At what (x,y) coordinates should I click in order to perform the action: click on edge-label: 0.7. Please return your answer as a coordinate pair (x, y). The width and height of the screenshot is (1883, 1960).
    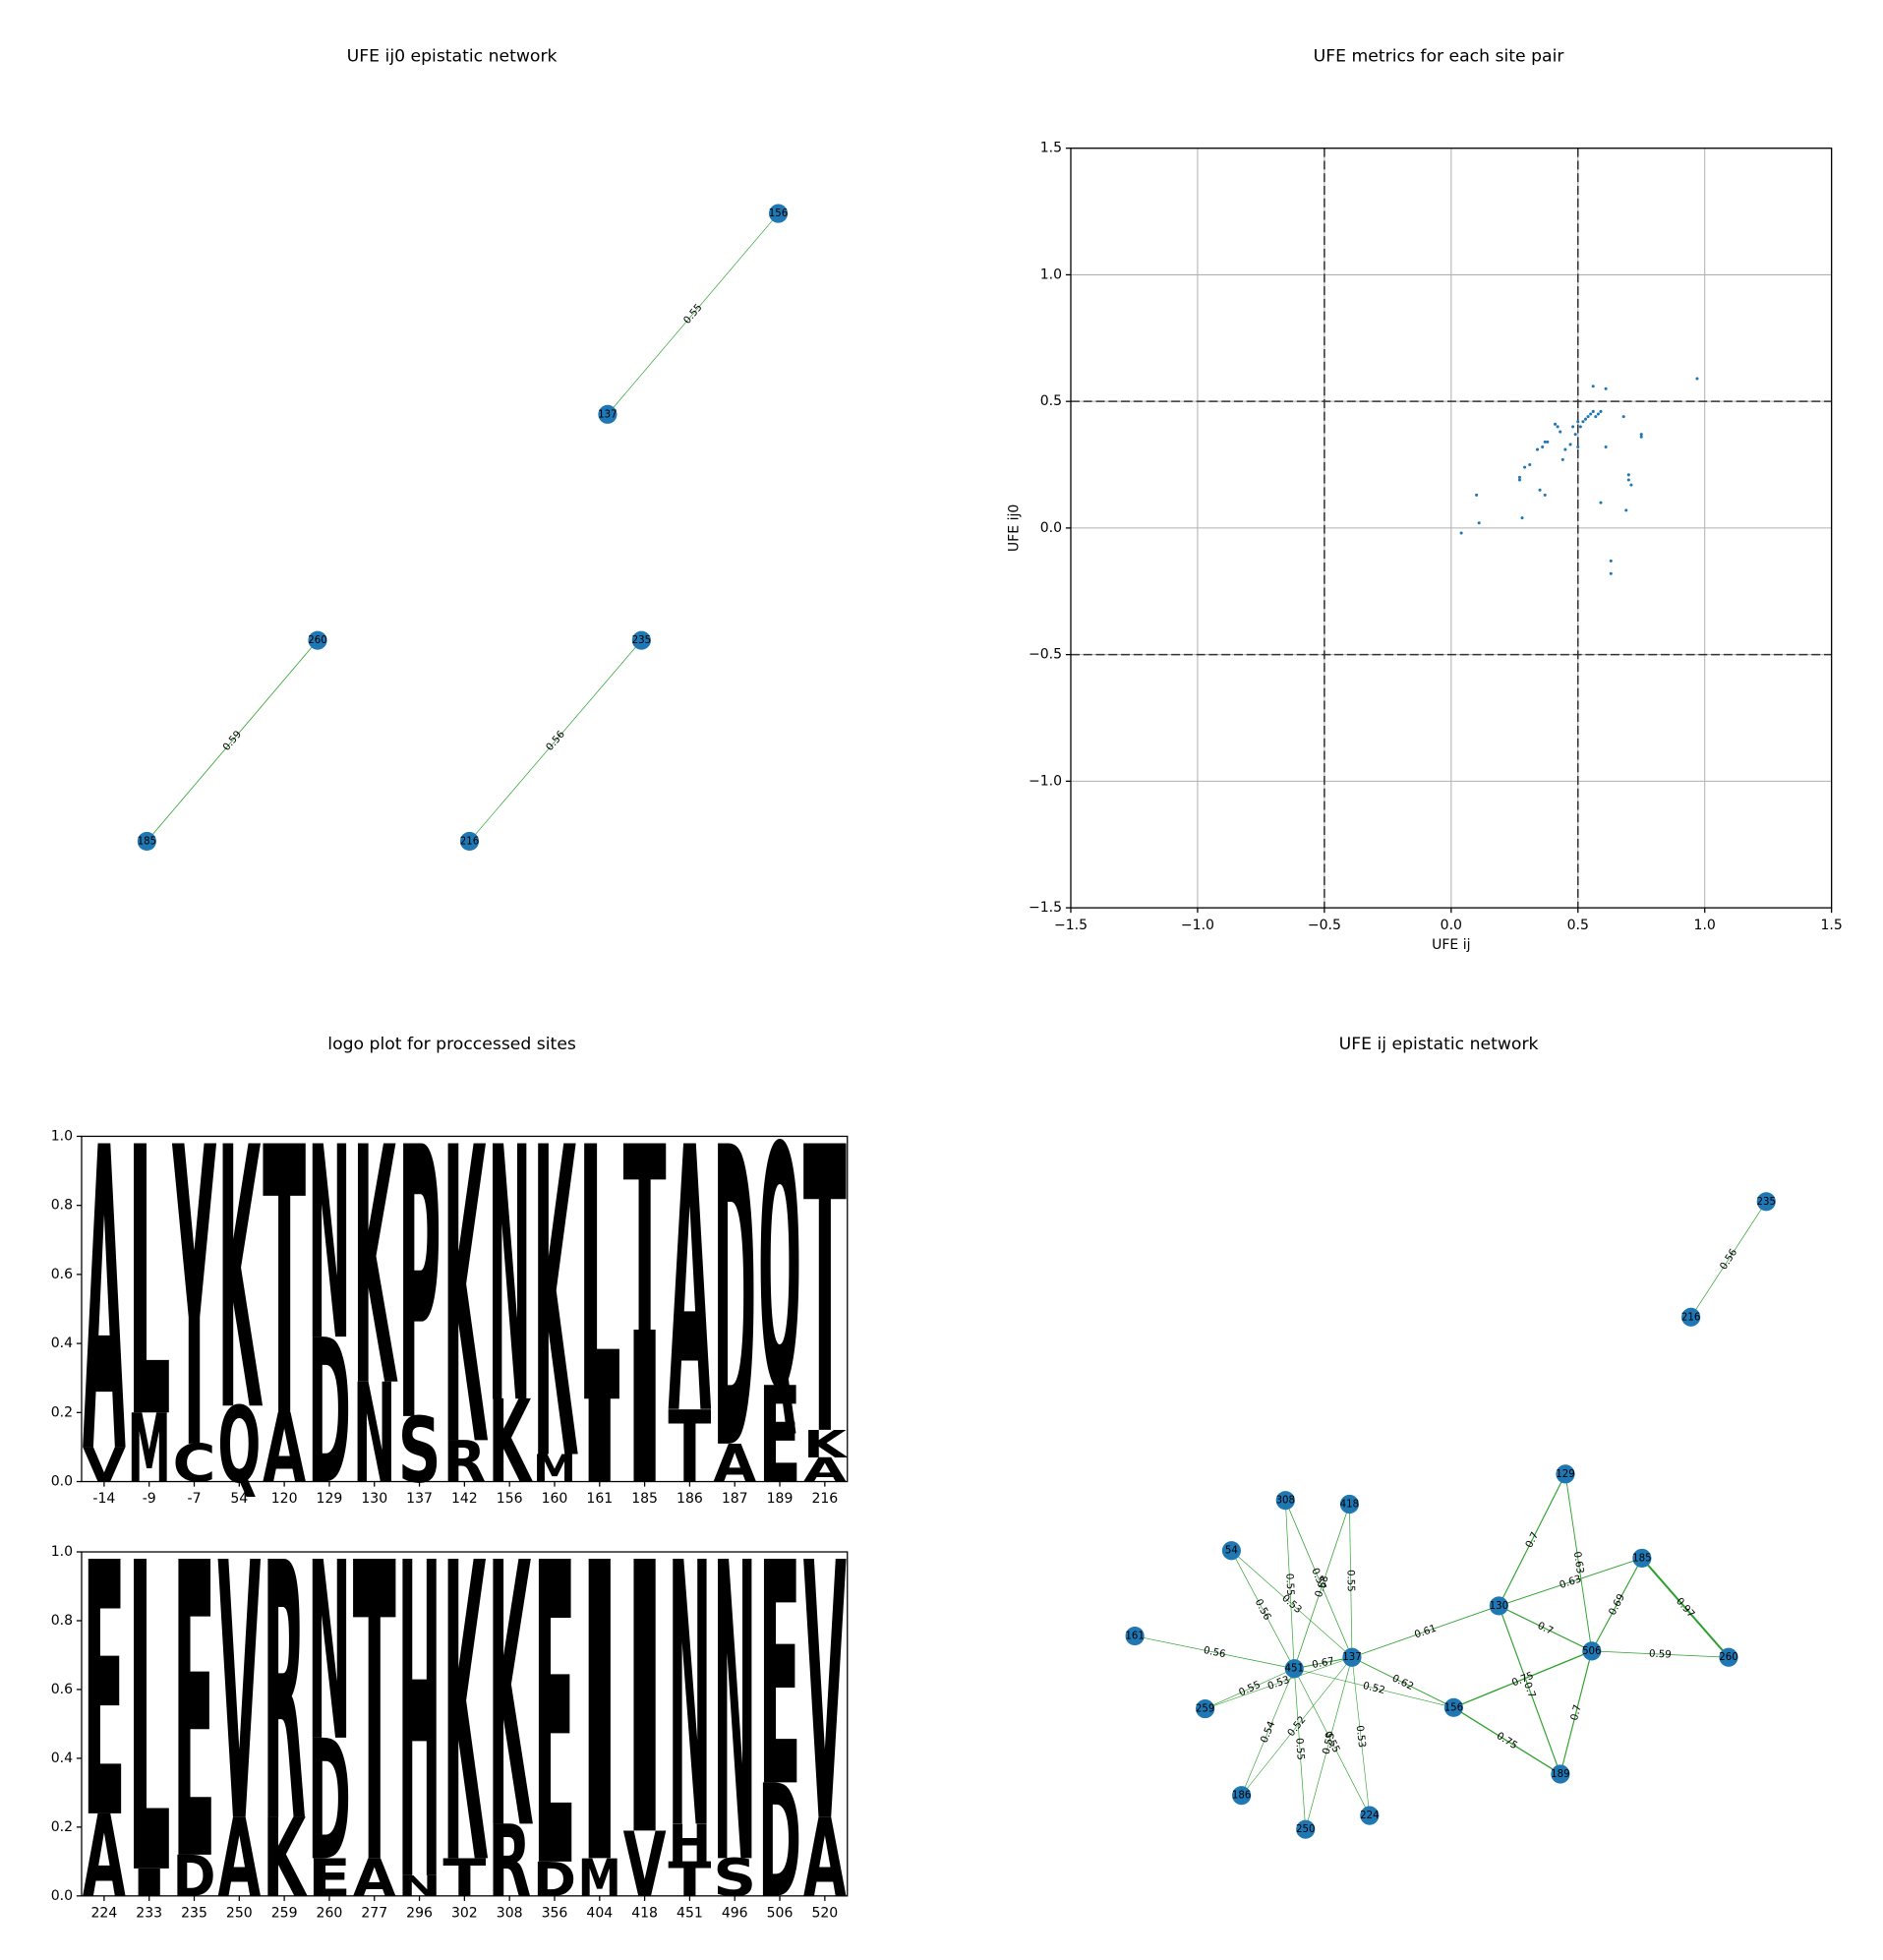
    Looking at the image, I should click on (1529, 1690).